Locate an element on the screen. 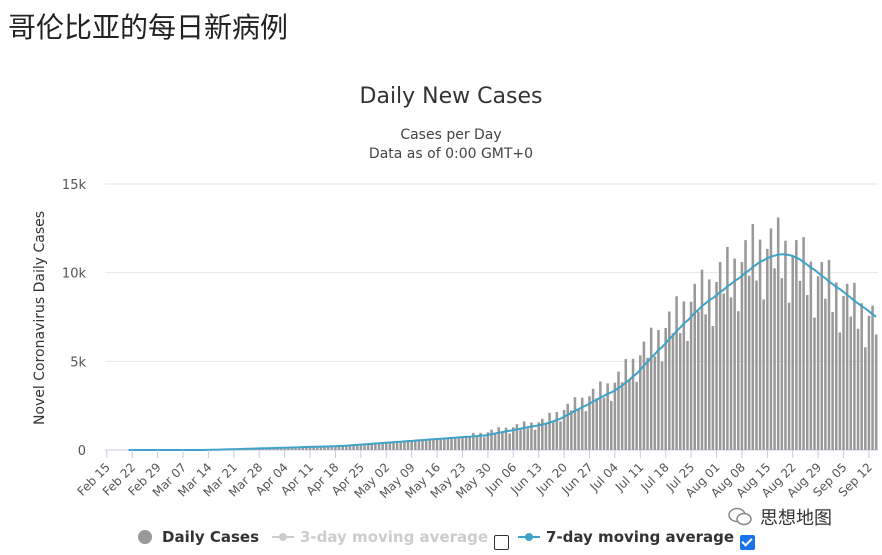 The height and width of the screenshot is (555, 882). legend-label: 7-day moving average is located at coordinates (640, 537).